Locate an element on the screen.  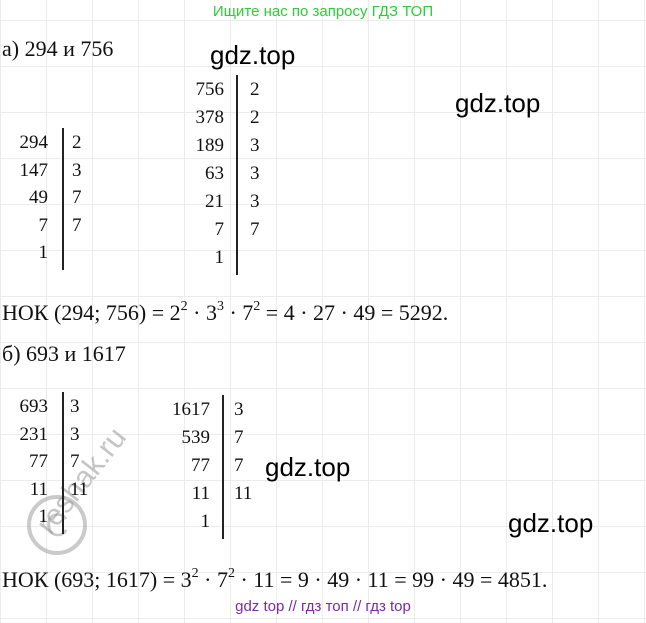
problem-heading: а) 294 и 756 is located at coordinates (58, 48).